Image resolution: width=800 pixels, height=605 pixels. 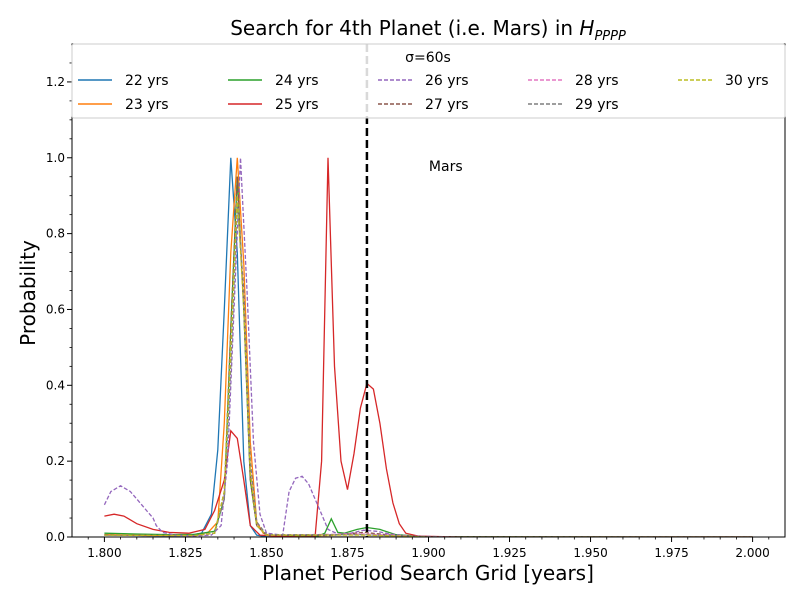 What do you see at coordinates (55, 309) in the screenshot?
I see `y-tick-label: 0.6` at bounding box center [55, 309].